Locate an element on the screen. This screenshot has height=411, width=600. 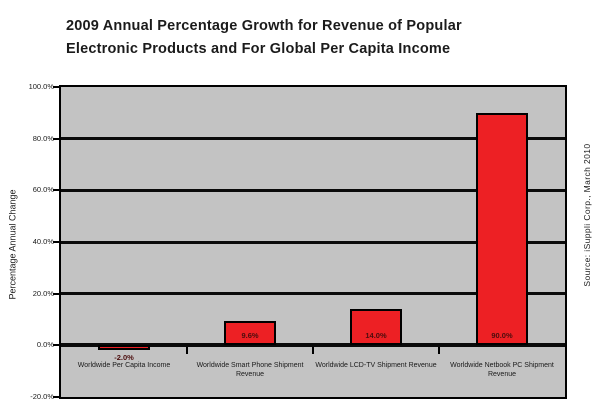
bar-value-label: 90.0% is located at coordinates (502, 336).